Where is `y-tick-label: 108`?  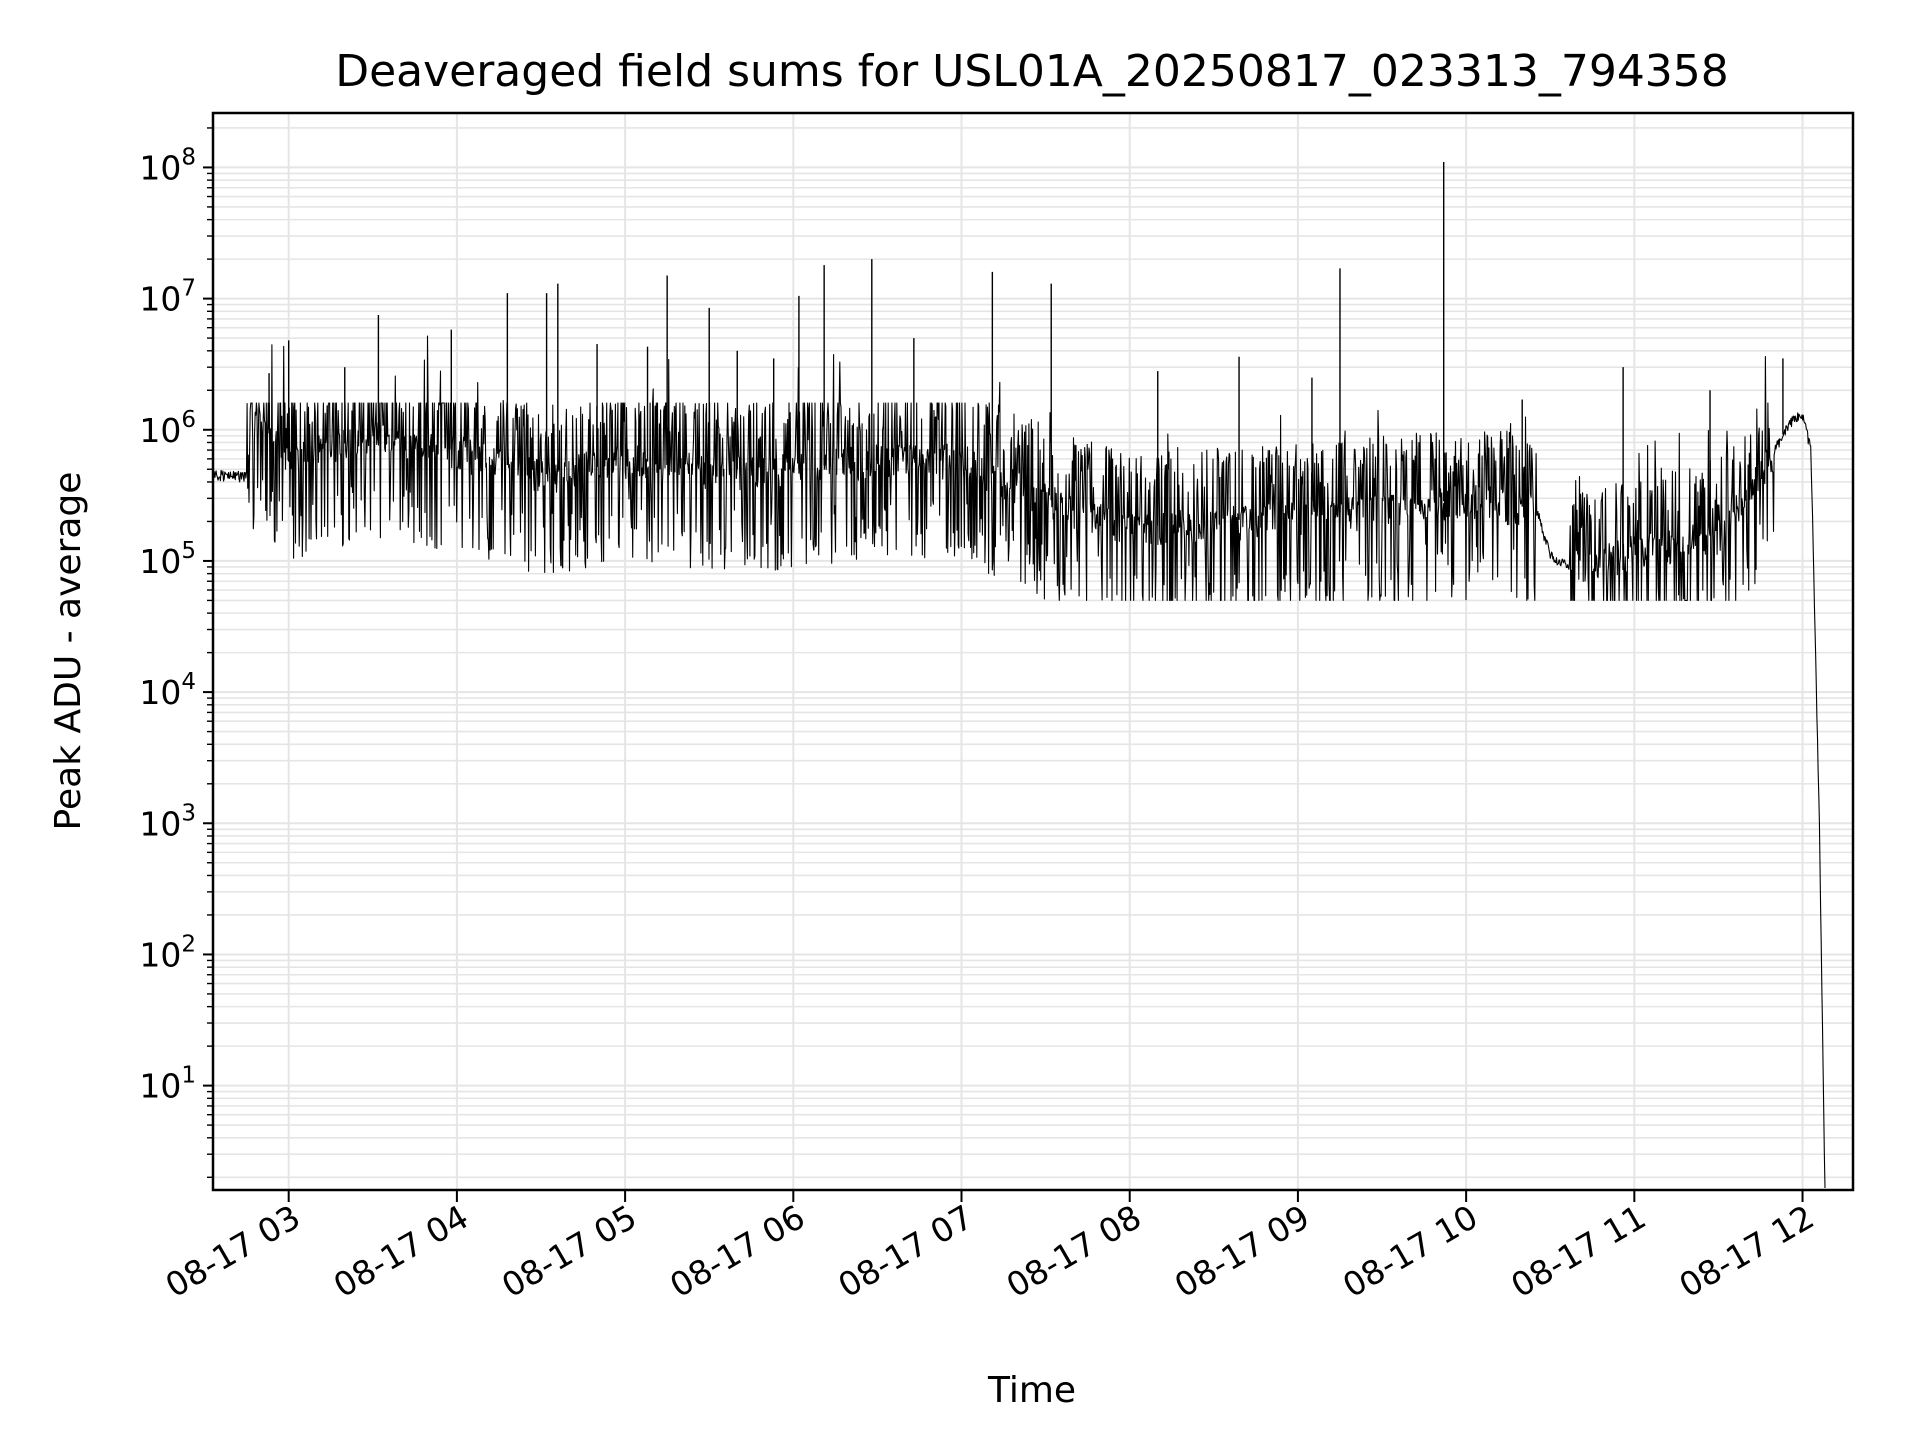 y-tick-label: 108 is located at coordinates (167, 165).